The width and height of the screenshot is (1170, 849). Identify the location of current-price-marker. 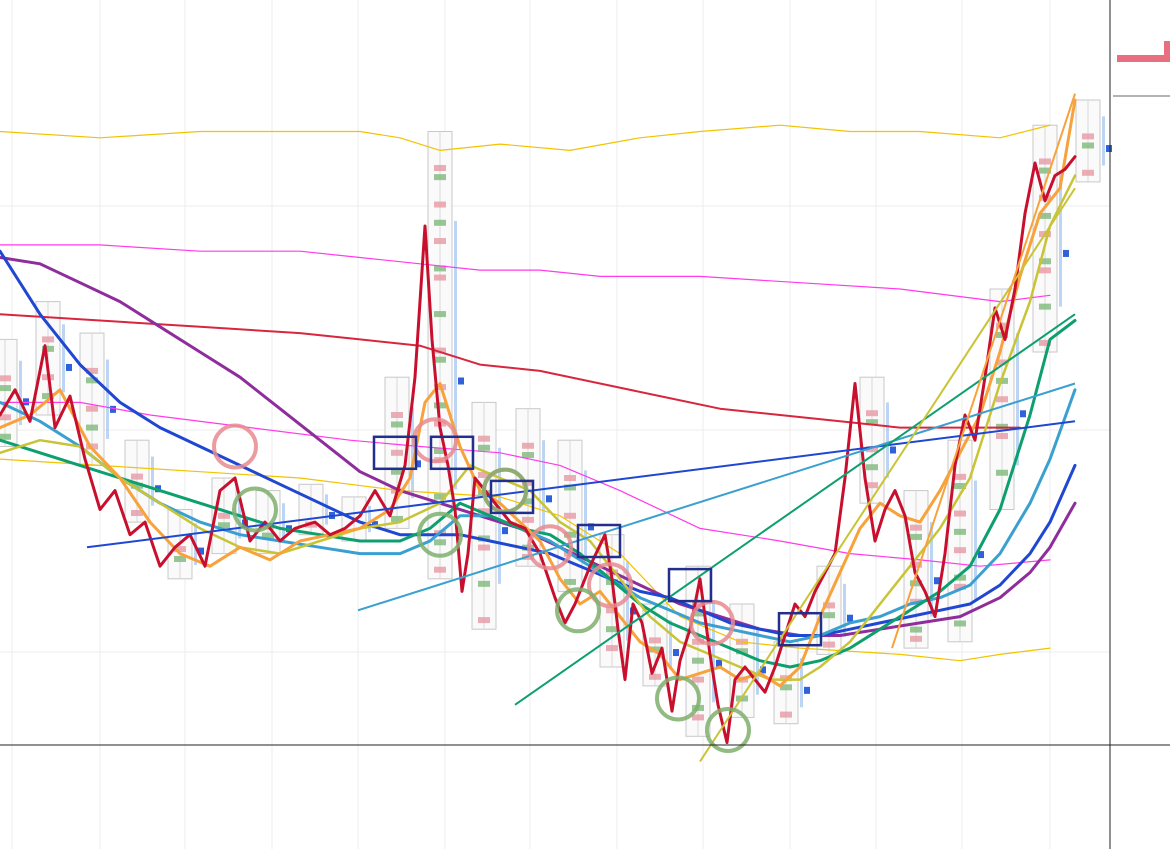
(1143, 58).